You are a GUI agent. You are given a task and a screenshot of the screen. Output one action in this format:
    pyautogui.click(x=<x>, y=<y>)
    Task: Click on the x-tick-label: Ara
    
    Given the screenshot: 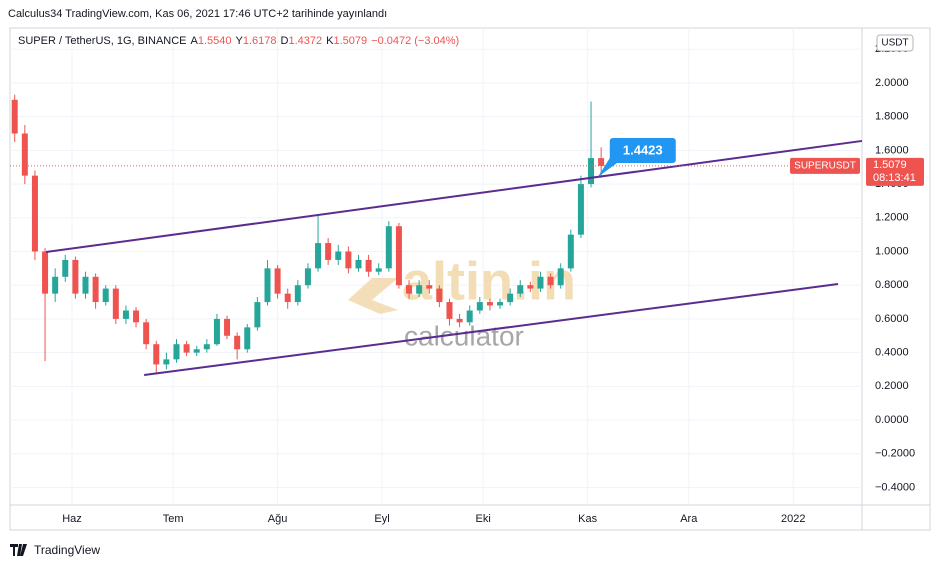 What is the action you would take?
    pyautogui.click(x=689, y=519)
    